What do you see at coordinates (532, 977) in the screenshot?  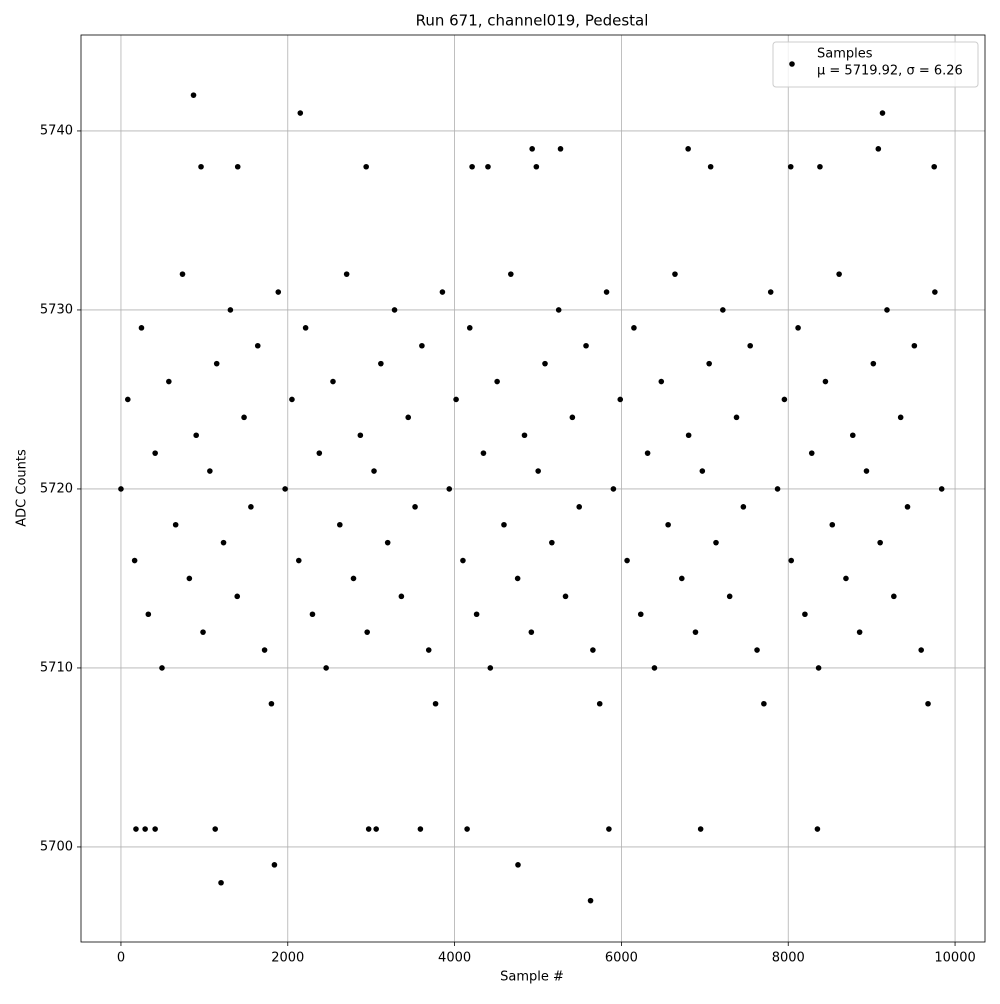 I see `x-axis-label: Sample #` at bounding box center [532, 977].